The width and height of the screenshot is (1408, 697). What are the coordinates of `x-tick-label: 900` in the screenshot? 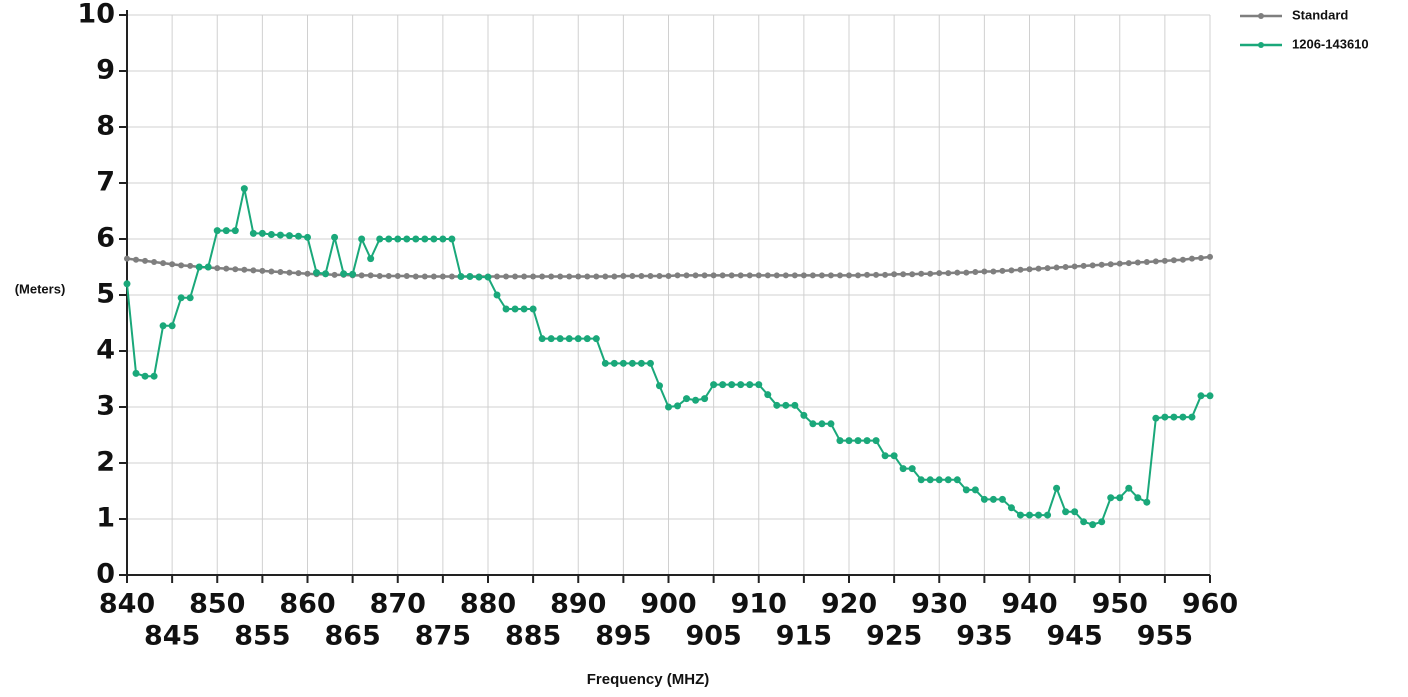 It's located at (668, 604).